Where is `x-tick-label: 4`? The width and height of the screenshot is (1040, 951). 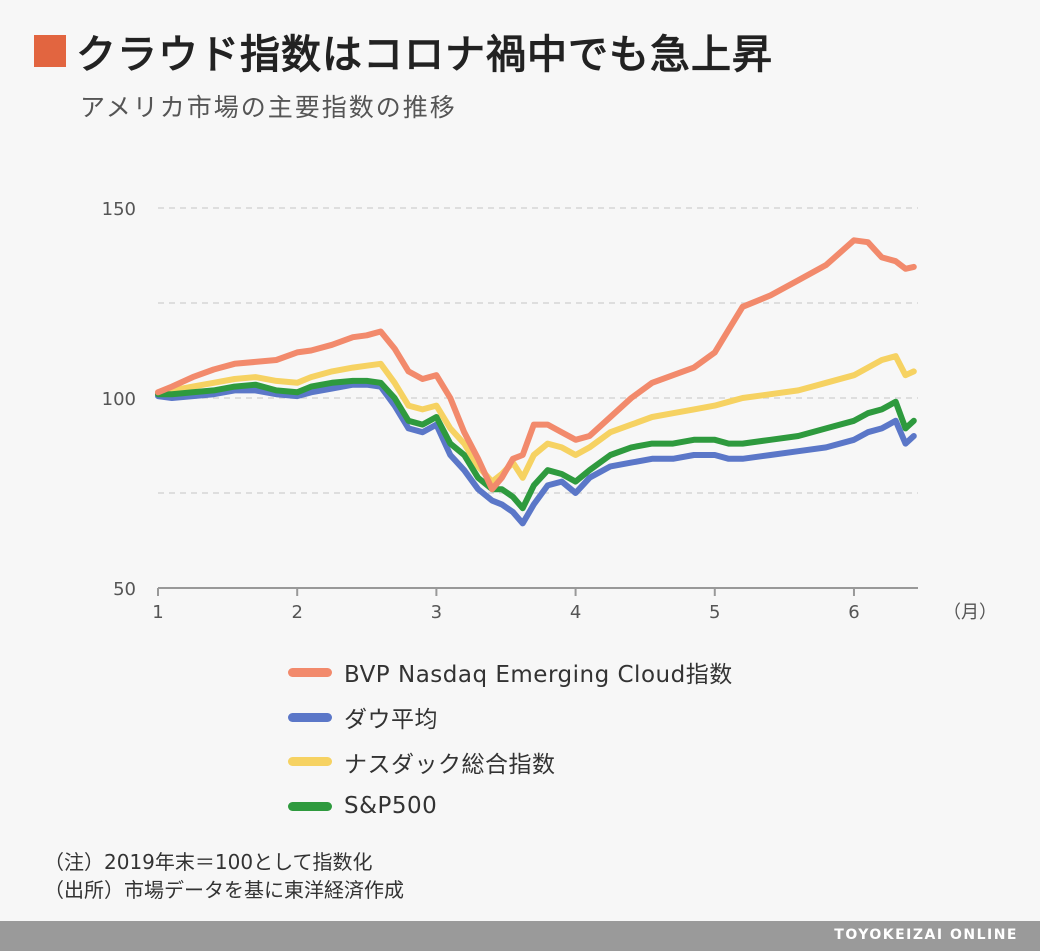
x-tick-label: 4 is located at coordinates (575, 612).